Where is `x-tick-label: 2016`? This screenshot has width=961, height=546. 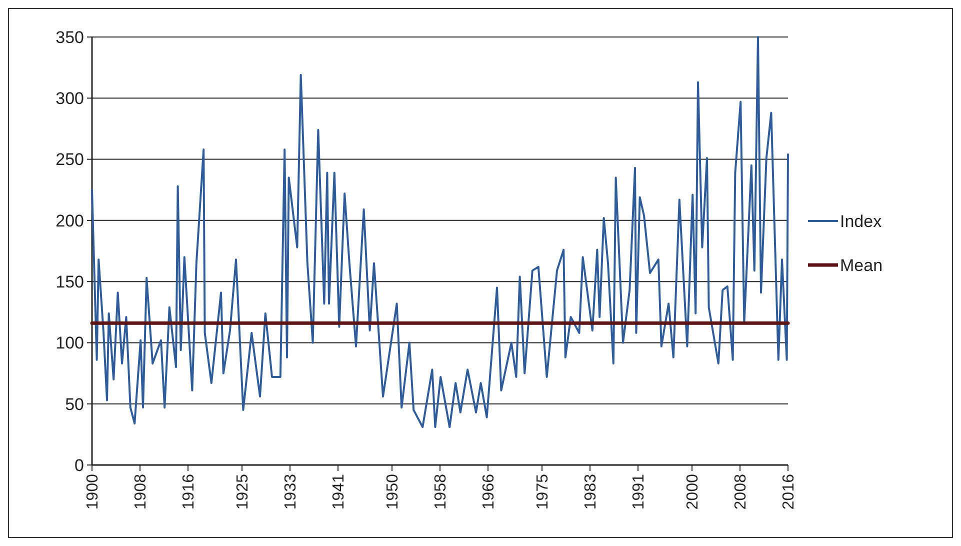
x-tick-label: 2016 is located at coordinates (789, 492).